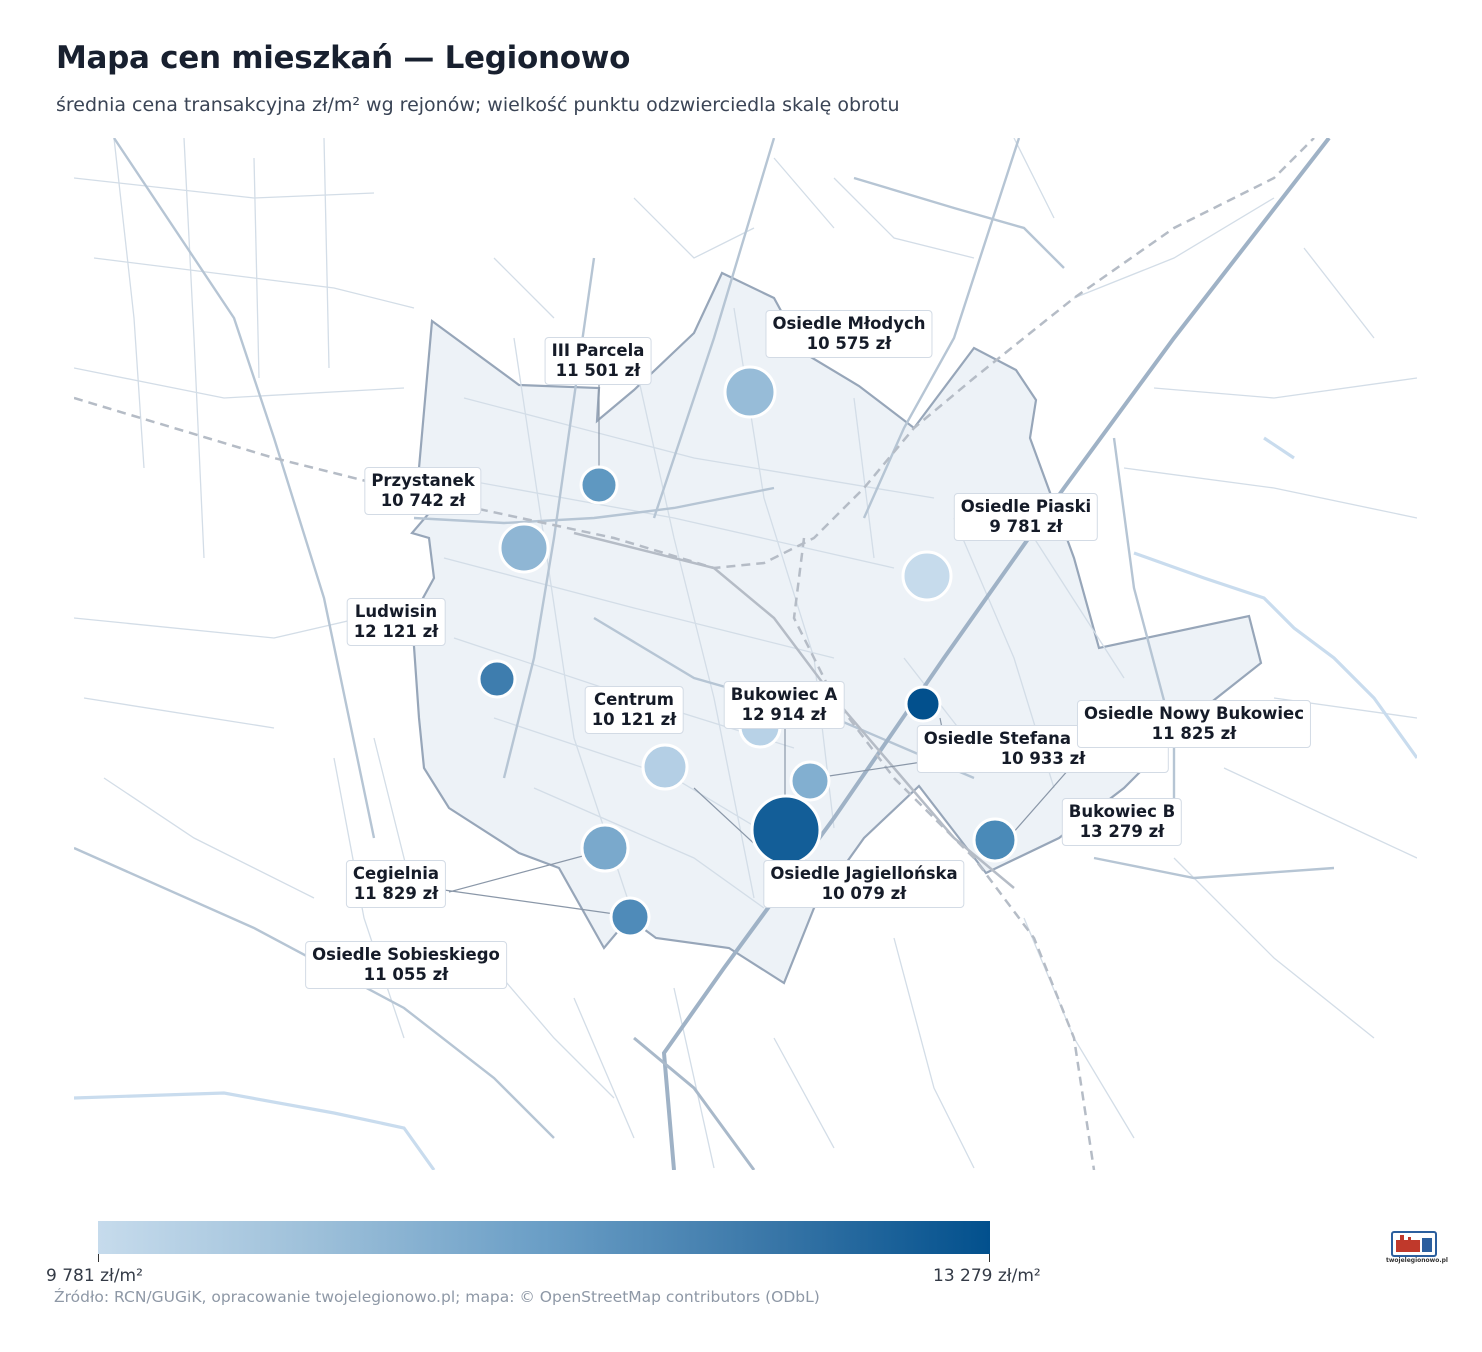 The height and width of the screenshot is (1352, 1482). What do you see at coordinates (396, 873) in the screenshot?
I see `district-name: Cegielnia` at bounding box center [396, 873].